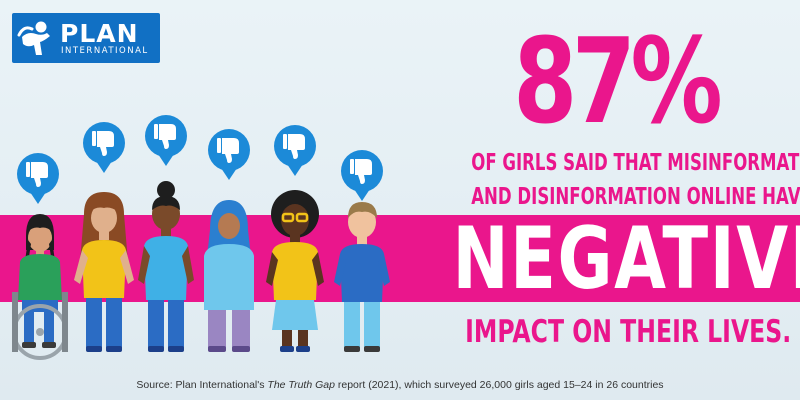 The width and height of the screenshot is (800, 400). Describe the element at coordinates (628, 332) in the screenshot. I see `headline-line-3: IMPACT ON THEIR LIVES.` at that location.